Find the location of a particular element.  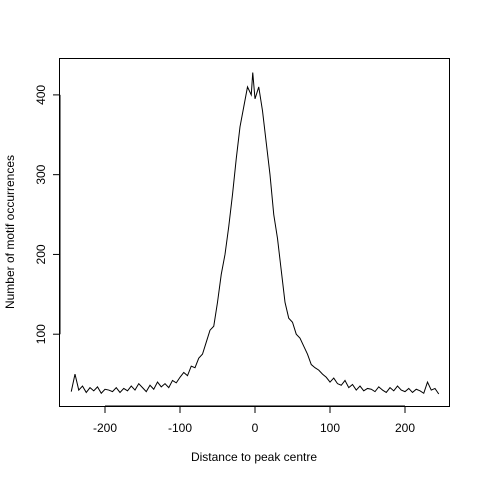

x-tick-label: 100 is located at coordinates (330, 428).